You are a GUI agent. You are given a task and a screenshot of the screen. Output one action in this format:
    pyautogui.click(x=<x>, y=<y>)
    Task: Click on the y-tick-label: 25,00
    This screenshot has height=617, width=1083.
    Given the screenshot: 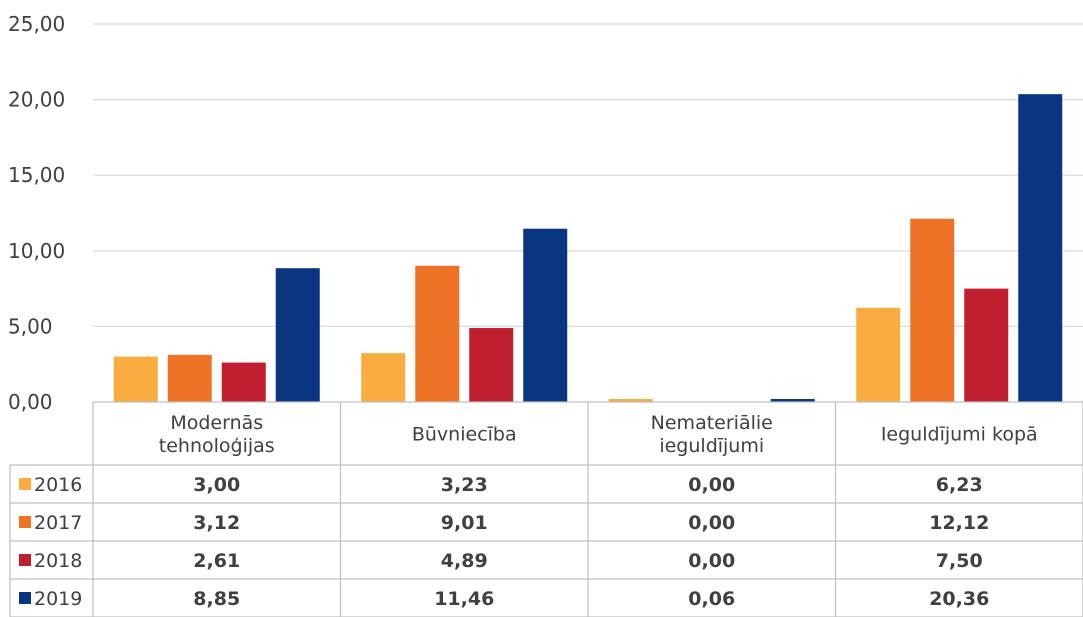 What is the action you would take?
    pyautogui.click(x=36, y=24)
    